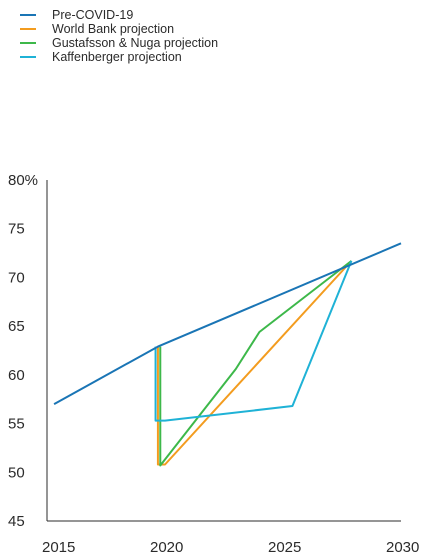 The width and height of the screenshot is (437, 557). I want to click on legend-item: Kaffenberger projection, so click(119, 57).